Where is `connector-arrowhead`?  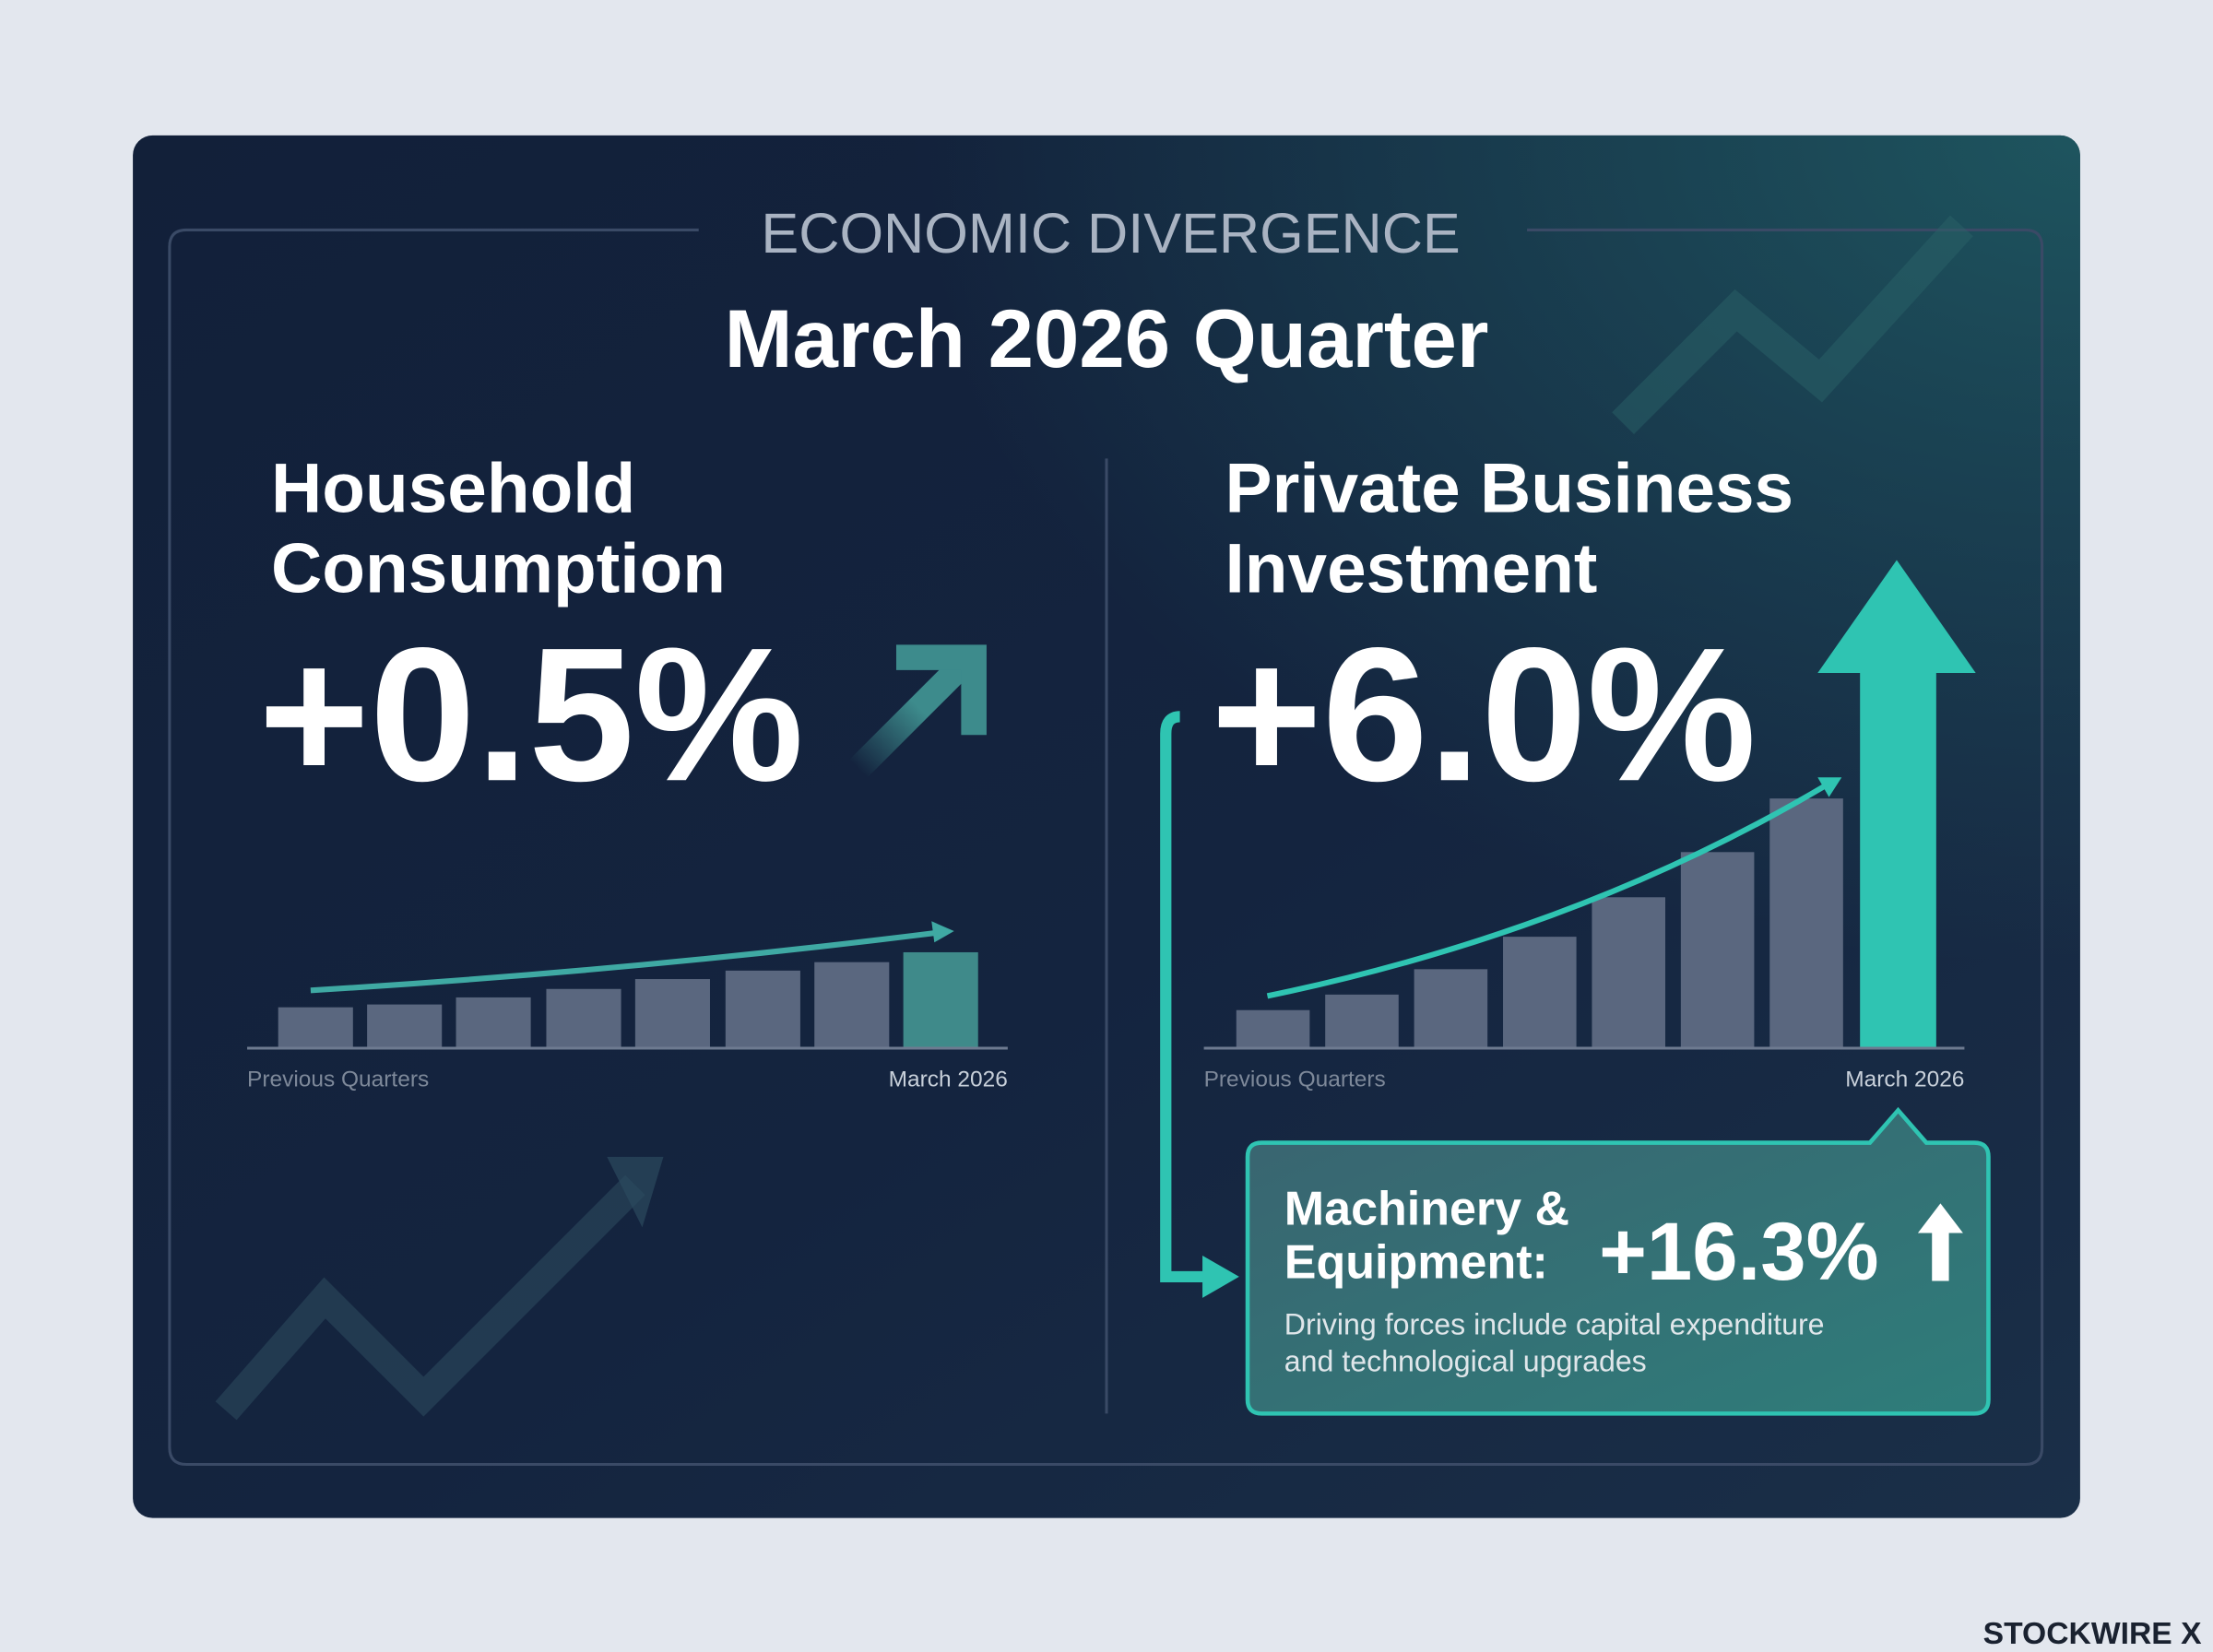
connector-arrowhead is located at coordinates (1220, 1276).